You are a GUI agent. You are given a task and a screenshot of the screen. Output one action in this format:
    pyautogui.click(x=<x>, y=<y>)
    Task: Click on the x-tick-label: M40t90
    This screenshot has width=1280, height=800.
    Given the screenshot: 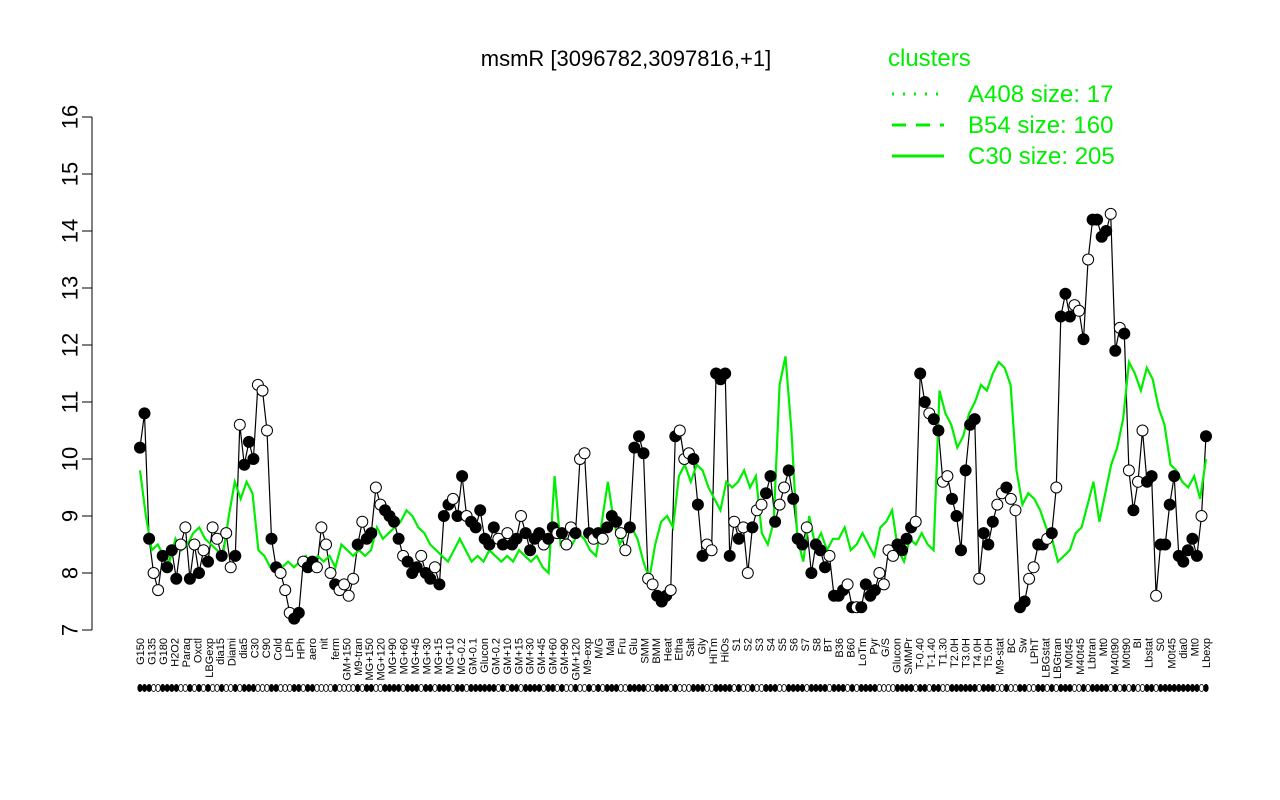 What is the action you would take?
    pyautogui.click(x=1115, y=656)
    